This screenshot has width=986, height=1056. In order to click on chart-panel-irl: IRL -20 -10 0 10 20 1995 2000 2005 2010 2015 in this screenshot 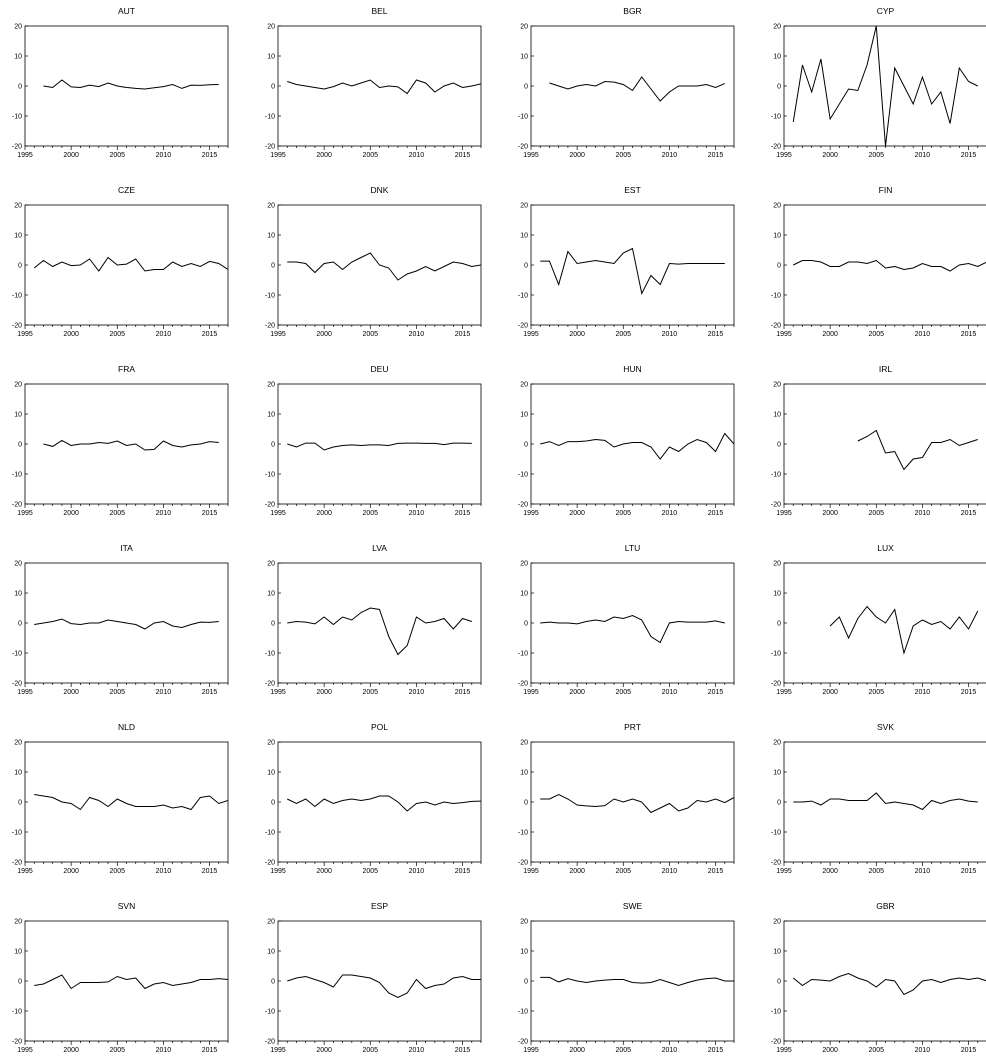, I will do `click(878, 440)`.